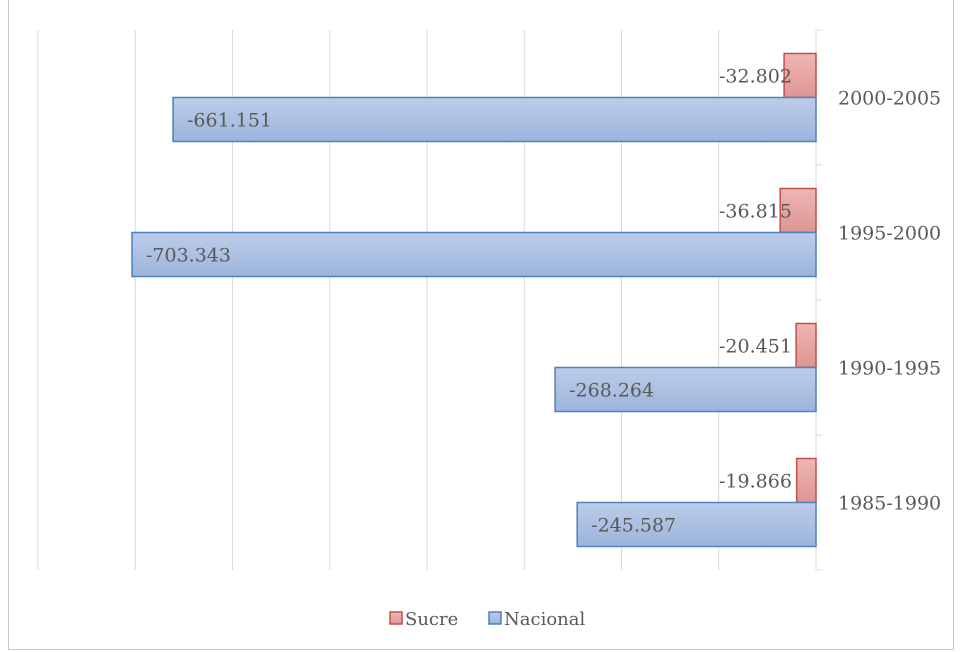 Image resolution: width=962 pixels, height=652 pixels. Describe the element at coordinates (806, 480) in the screenshot. I see `bar-sucre-1985-1990` at that location.